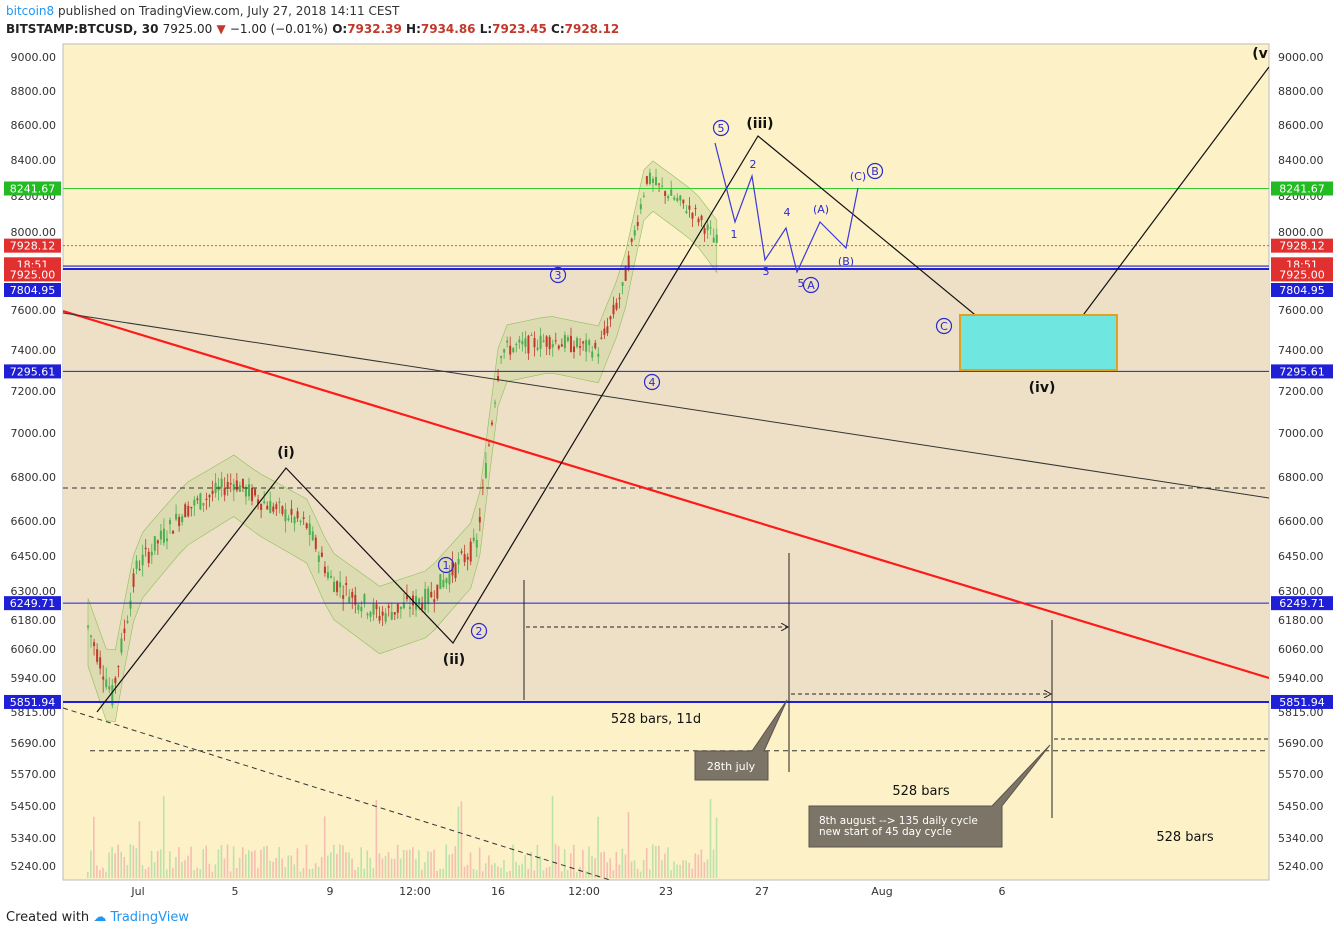  What do you see at coordinates (1042, 388) in the screenshot?
I see `wave-label: (iv)` at bounding box center [1042, 388].